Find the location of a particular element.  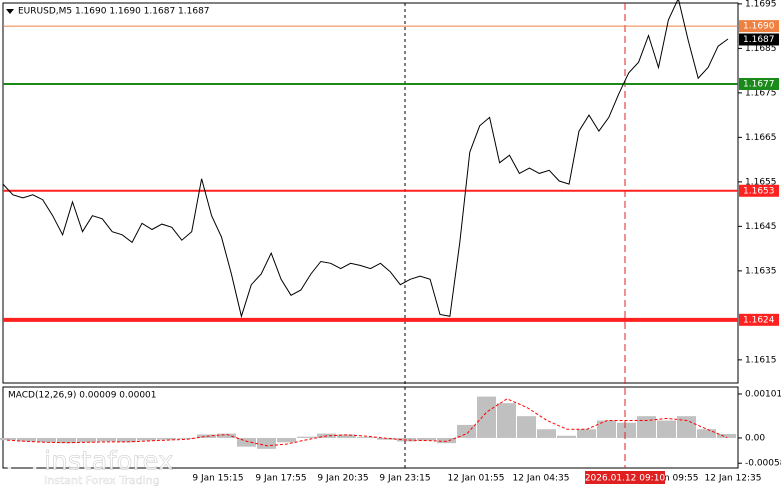

y-tick-label: 1.1615 is located at coordinates (761, 360).